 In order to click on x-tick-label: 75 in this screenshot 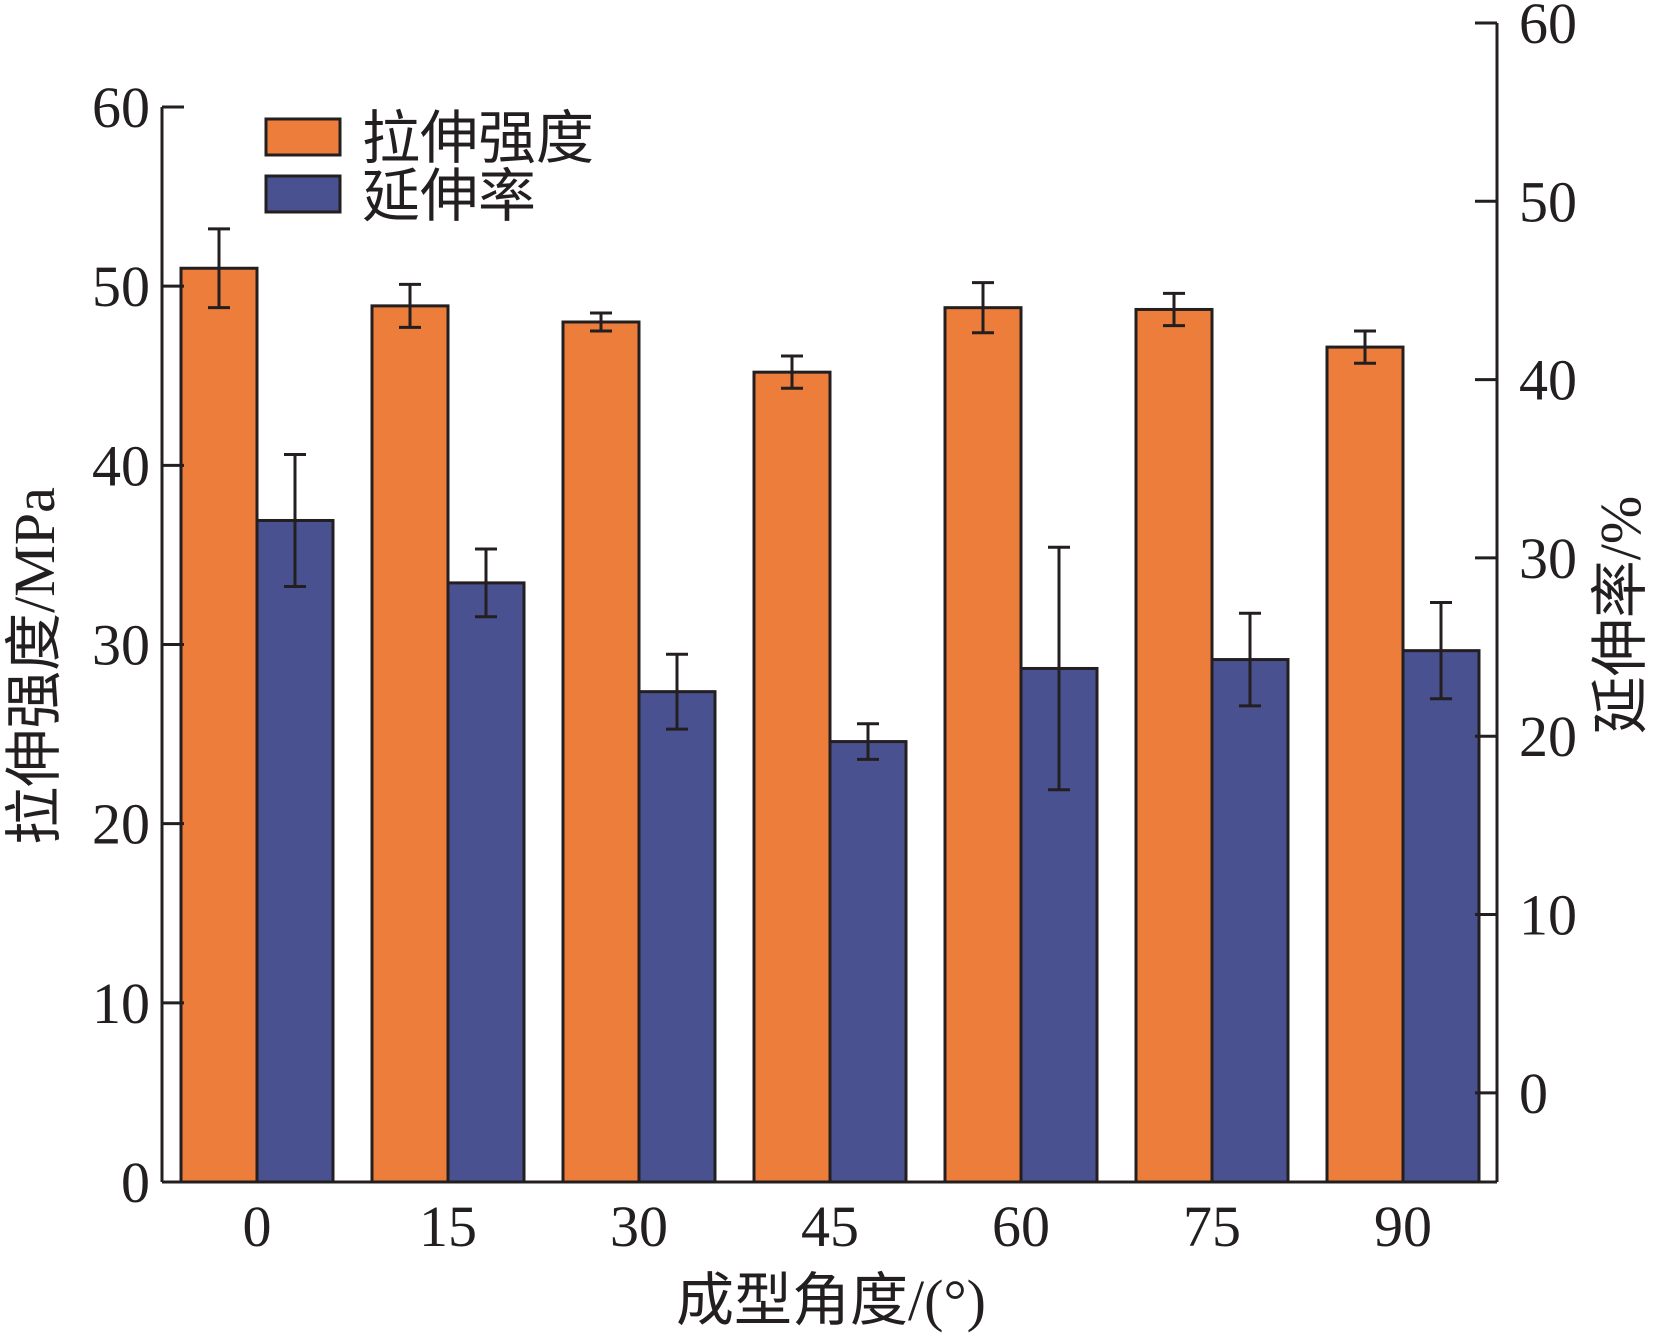, I will do `click(1212, 1226)`.